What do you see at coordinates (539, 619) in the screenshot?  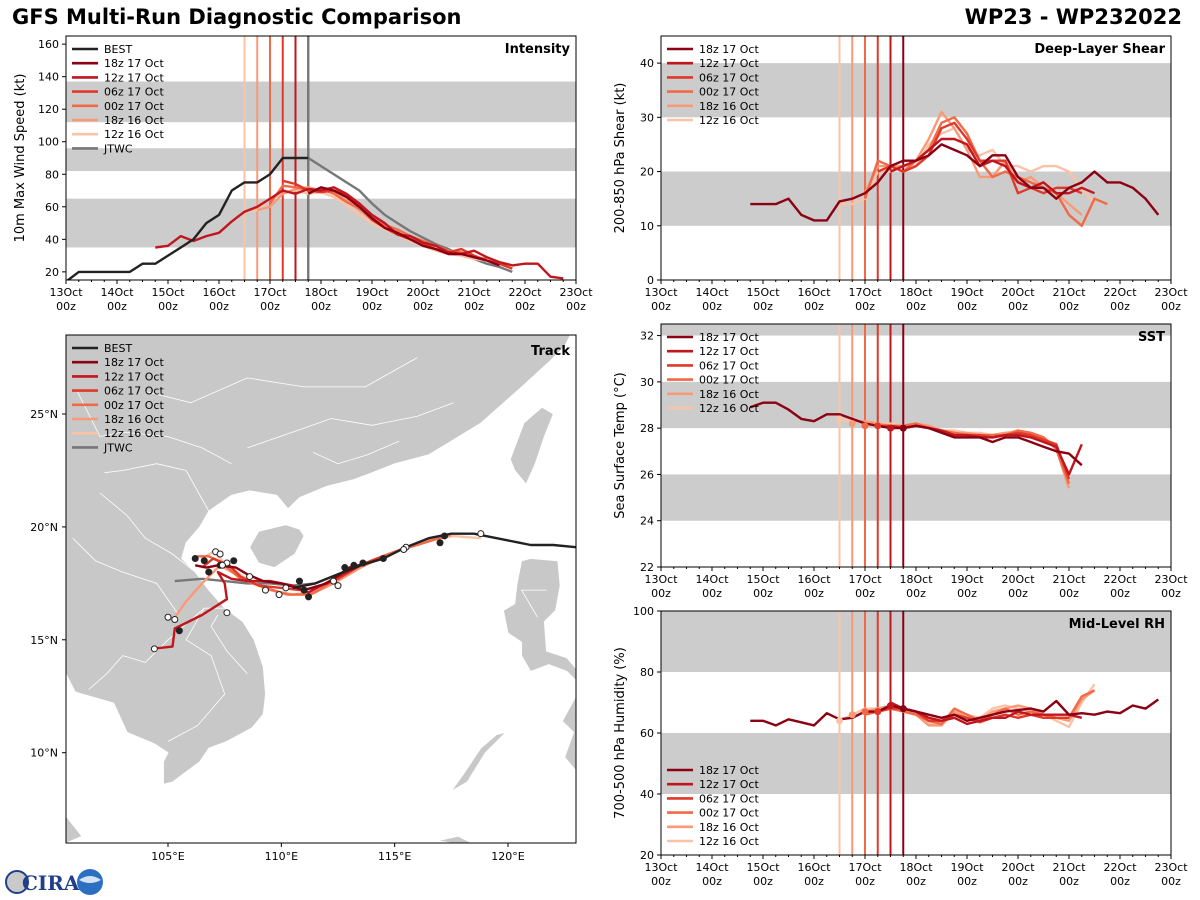 I see `luzon-island` at bounding box center [539, 619].